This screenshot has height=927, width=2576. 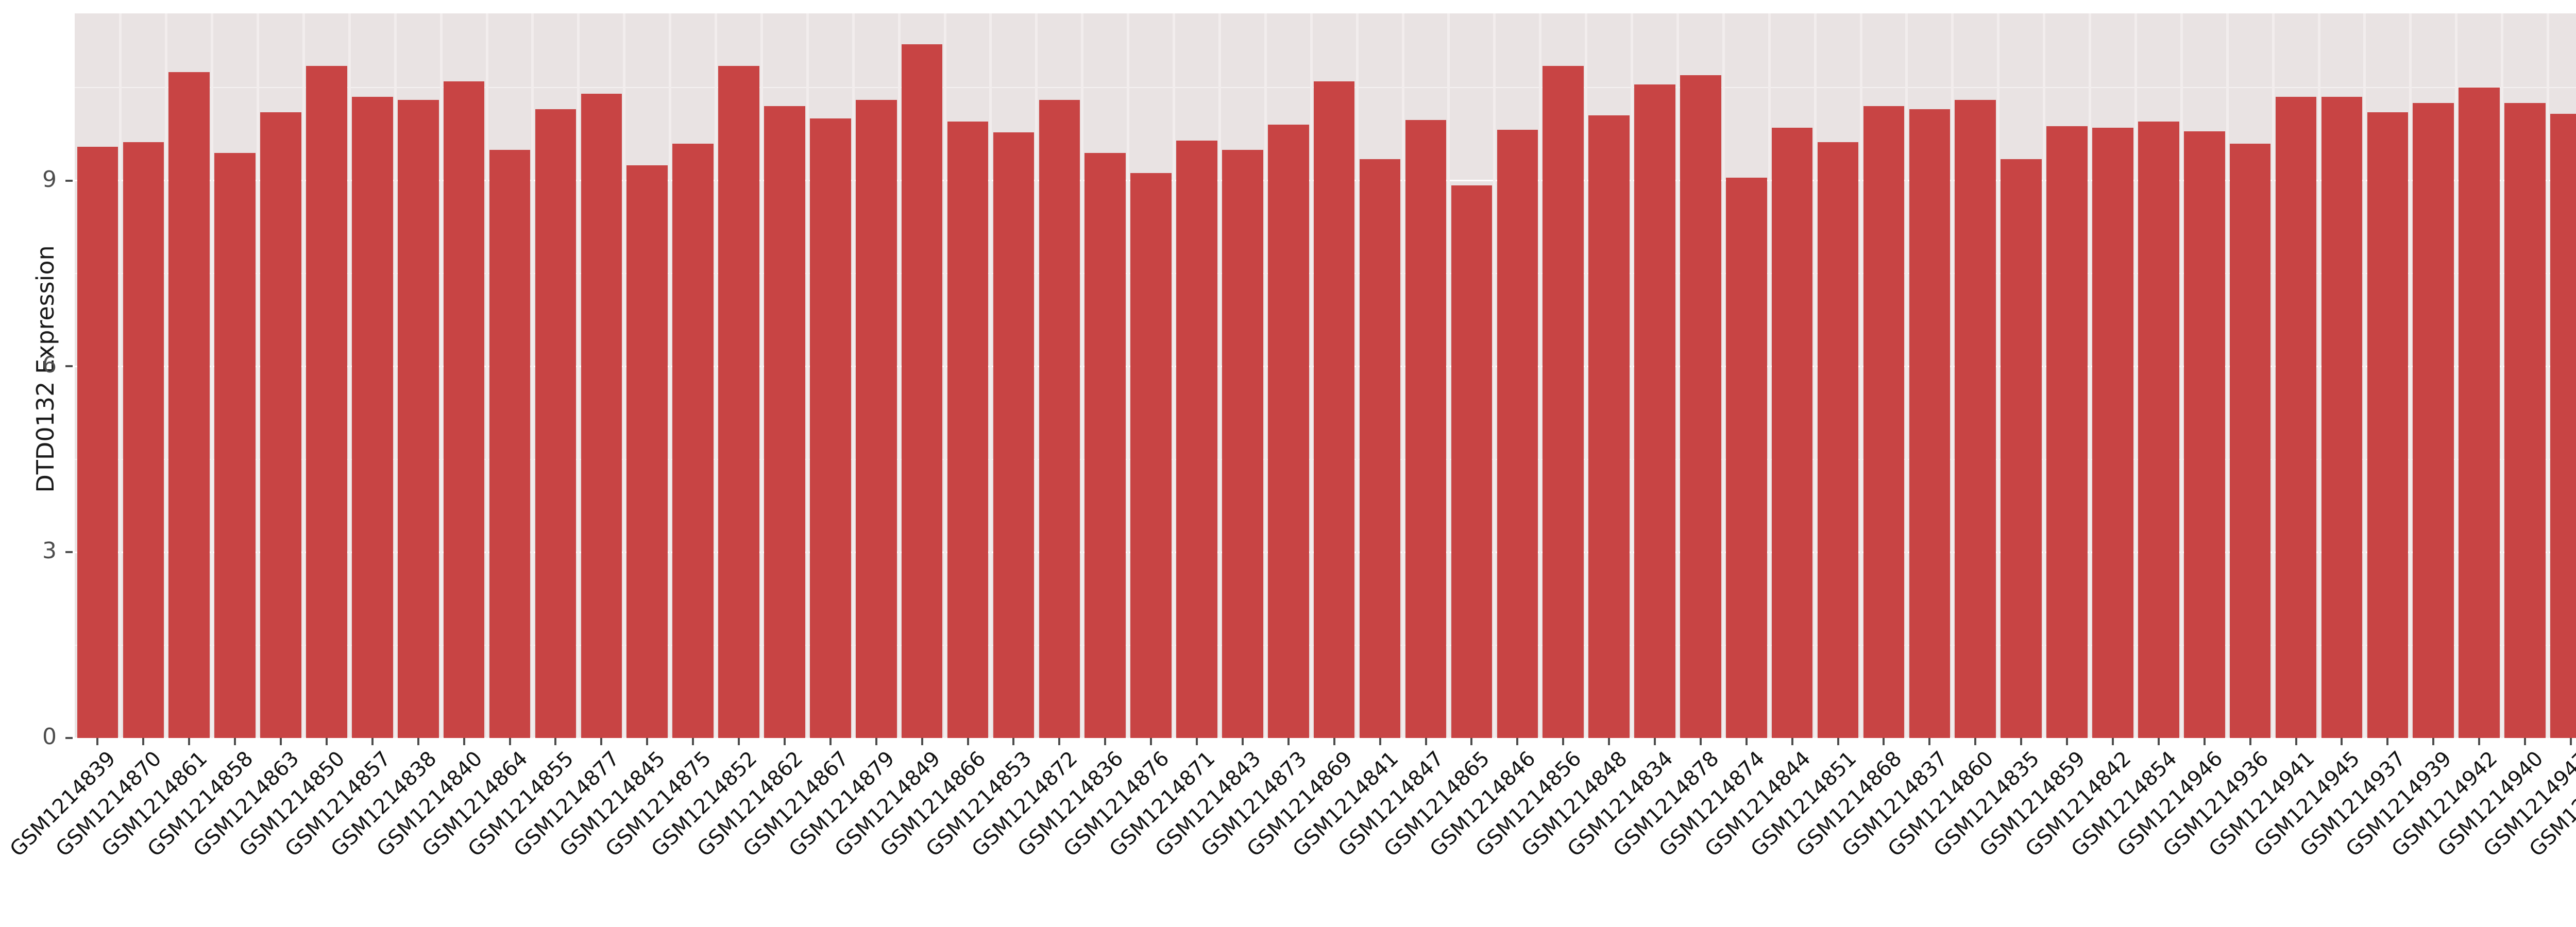 What do you see at coordinates (1325, 738) in the screenshot?
I see `gridline-major` at bounding box center [1325, 738].